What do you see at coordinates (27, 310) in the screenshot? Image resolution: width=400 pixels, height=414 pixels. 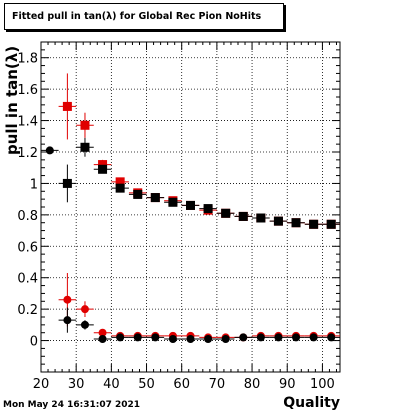 I see `y-tick-label: 0.2` at bounding box center [27, 310].